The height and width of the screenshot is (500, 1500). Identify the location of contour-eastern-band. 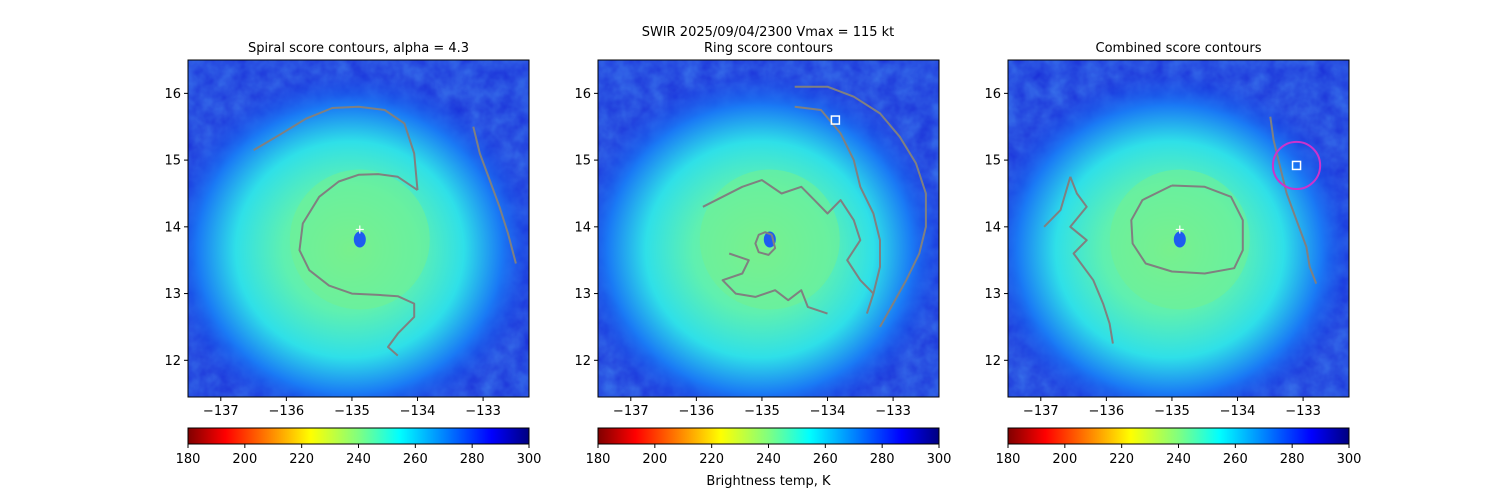
(494, 195).